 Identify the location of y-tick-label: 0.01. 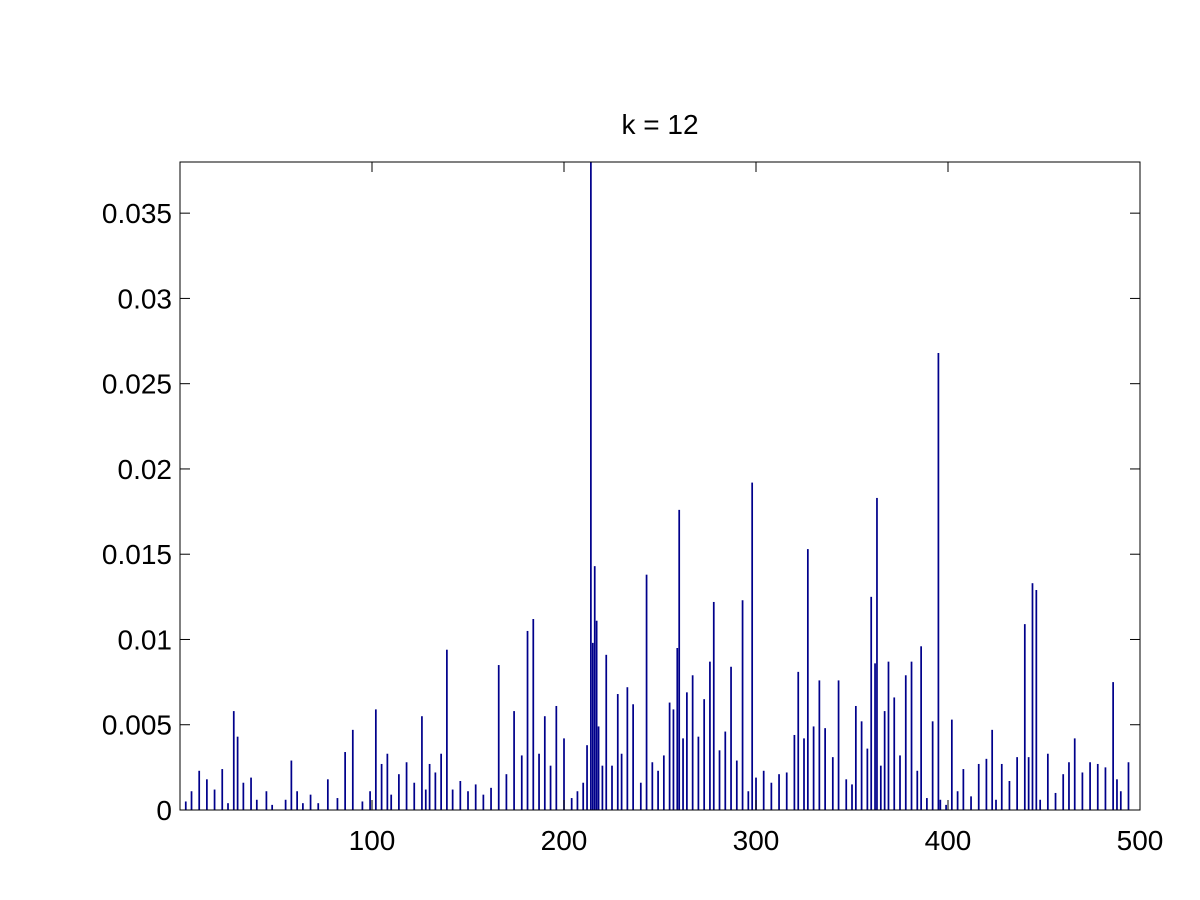
(145, 639).